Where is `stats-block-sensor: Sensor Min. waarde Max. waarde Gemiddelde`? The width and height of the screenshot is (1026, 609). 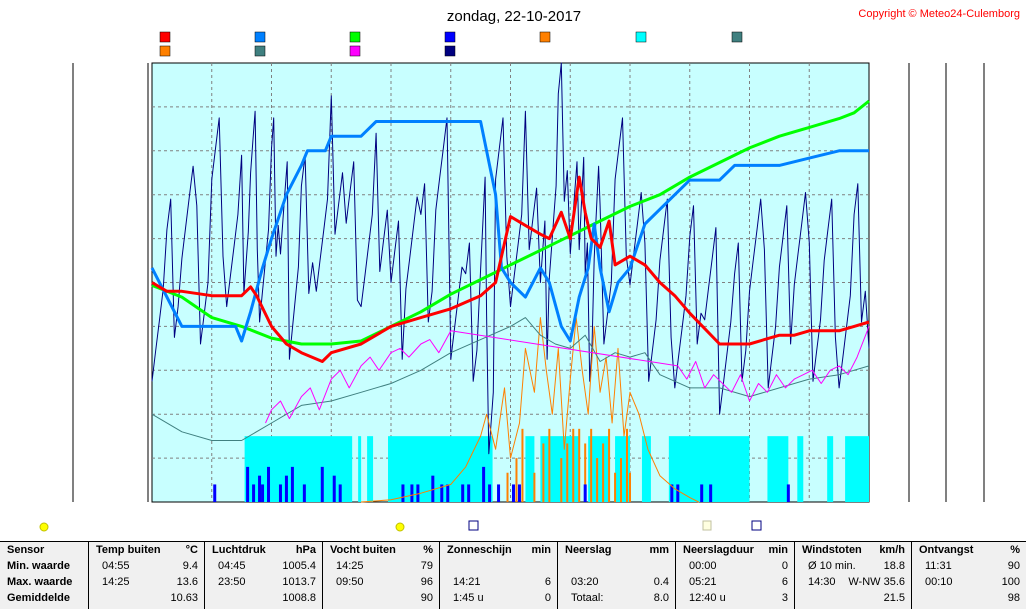
stats-block-sensor: Sensor Min. waarde Max. waarde Gemiddelde is located at coordinates (44, 575).